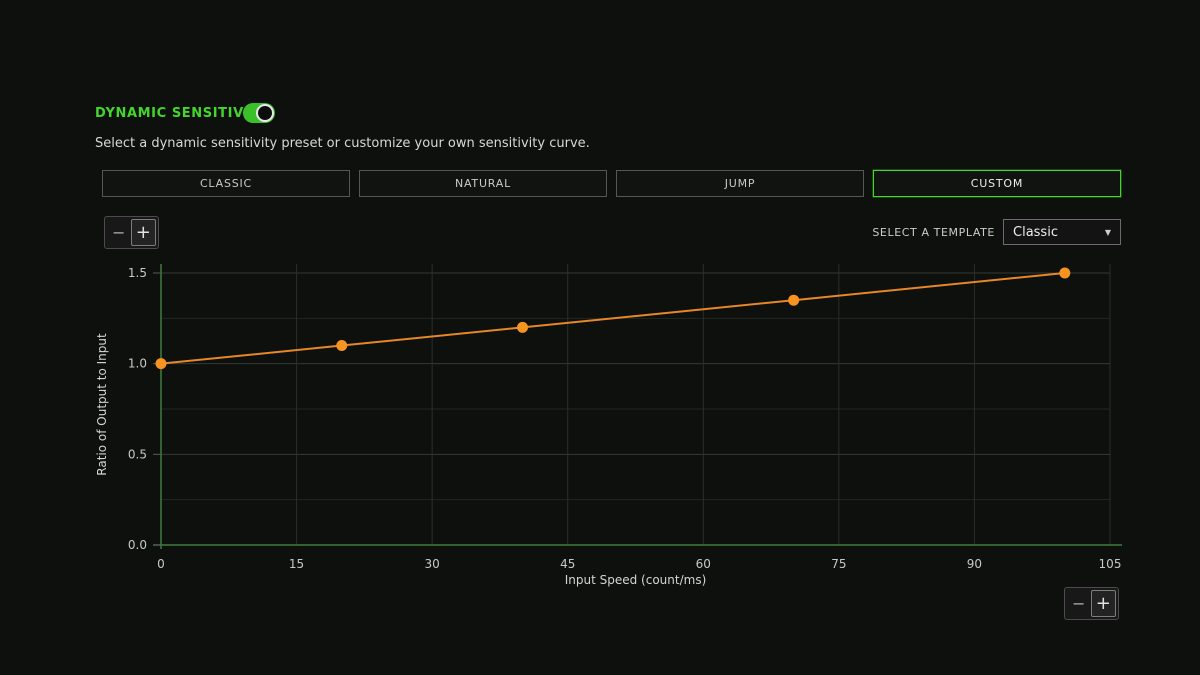 This screenshot has width=1200, height=675. Describe the element at coordinates (182, 113) in the screenshot. I see `page-title: DYNAMIC SENSITIVITY` at that location.